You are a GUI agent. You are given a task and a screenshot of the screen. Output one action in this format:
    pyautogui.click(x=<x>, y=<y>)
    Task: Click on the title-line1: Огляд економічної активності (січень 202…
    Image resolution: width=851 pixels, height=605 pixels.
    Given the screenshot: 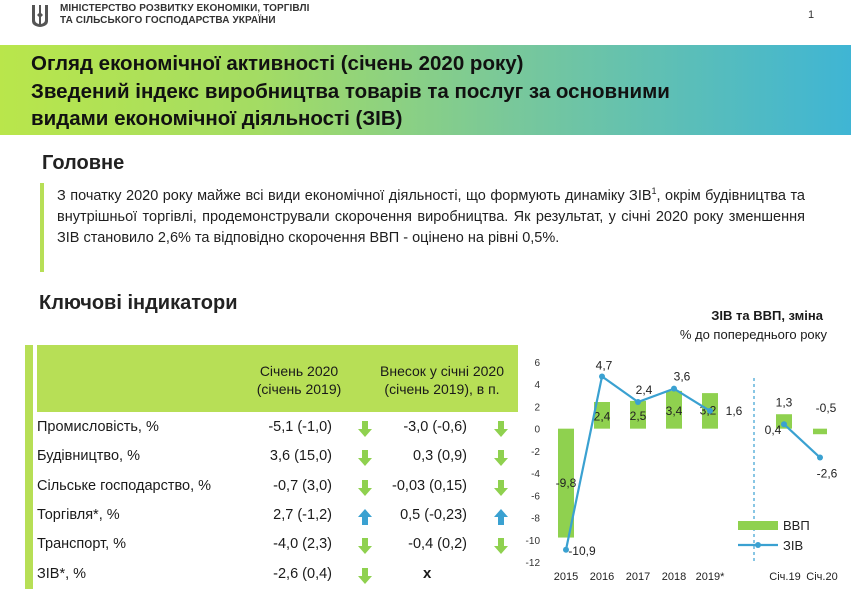 What is the action you would take?
    pyautogui.click(x=277, y=63)
    